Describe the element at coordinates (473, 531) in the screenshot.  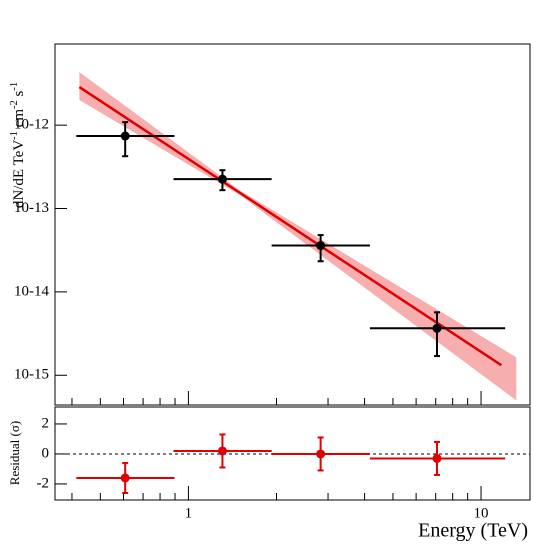
I see `x-axis-title: Energy (TeV)` at that location.